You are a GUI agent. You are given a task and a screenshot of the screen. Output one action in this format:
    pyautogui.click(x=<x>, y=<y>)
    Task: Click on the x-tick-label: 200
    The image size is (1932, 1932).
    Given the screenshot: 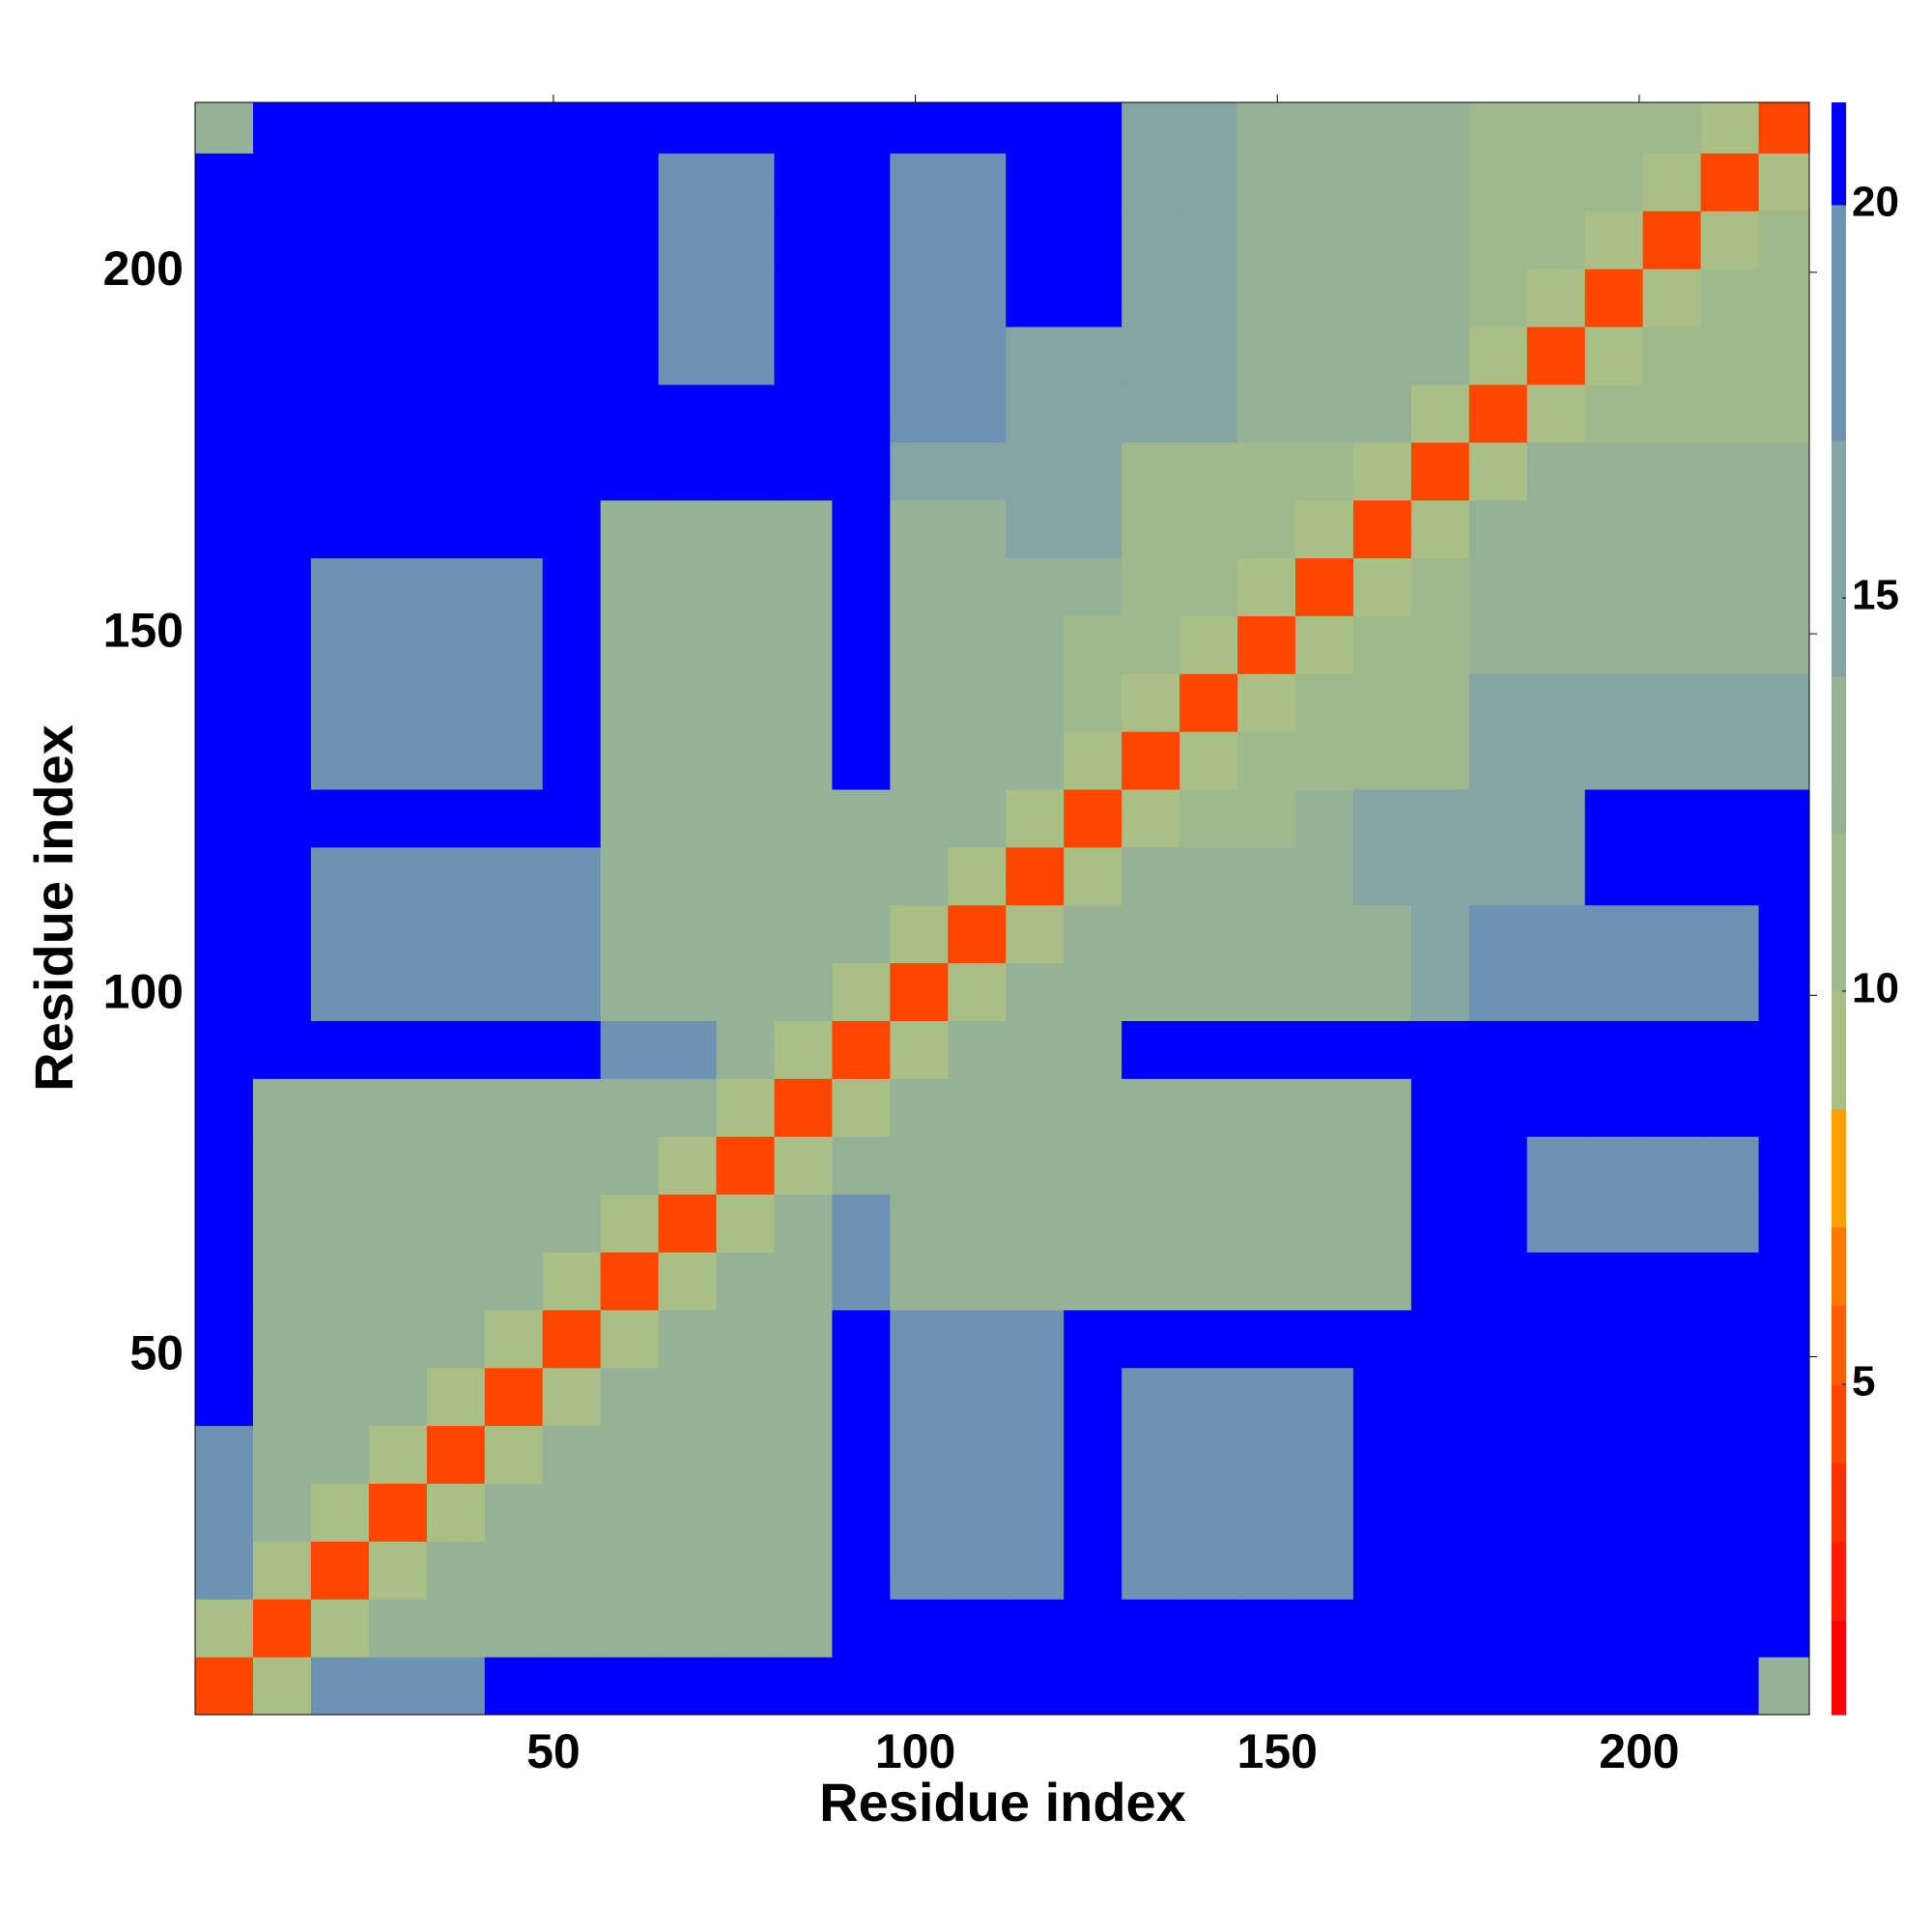 What is the action you would take?
    pyautogui.click(x=1639, y=1751)
    